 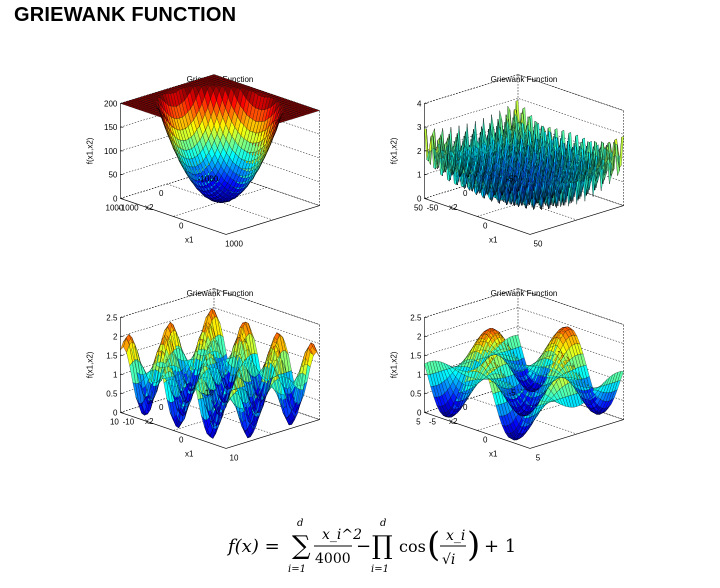 What do you see at coordinates (112, 355) in the screenshot?
I see `z-tick-label: 1.5` at bounding box center [112, 355].